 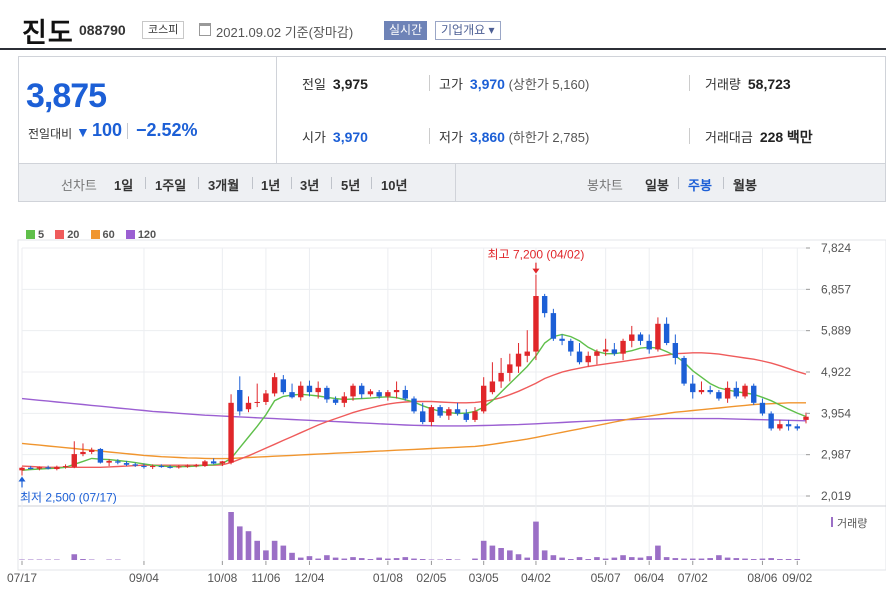 I want to click on lower-limit: (하한가 2,785), so click(x=549, y=137).